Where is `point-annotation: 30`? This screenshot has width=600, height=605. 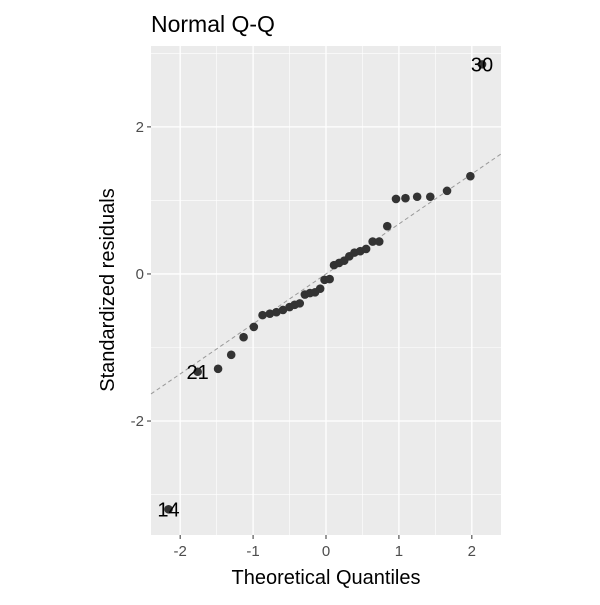
point-annotation: 30 is located at coordinates (482, 65).